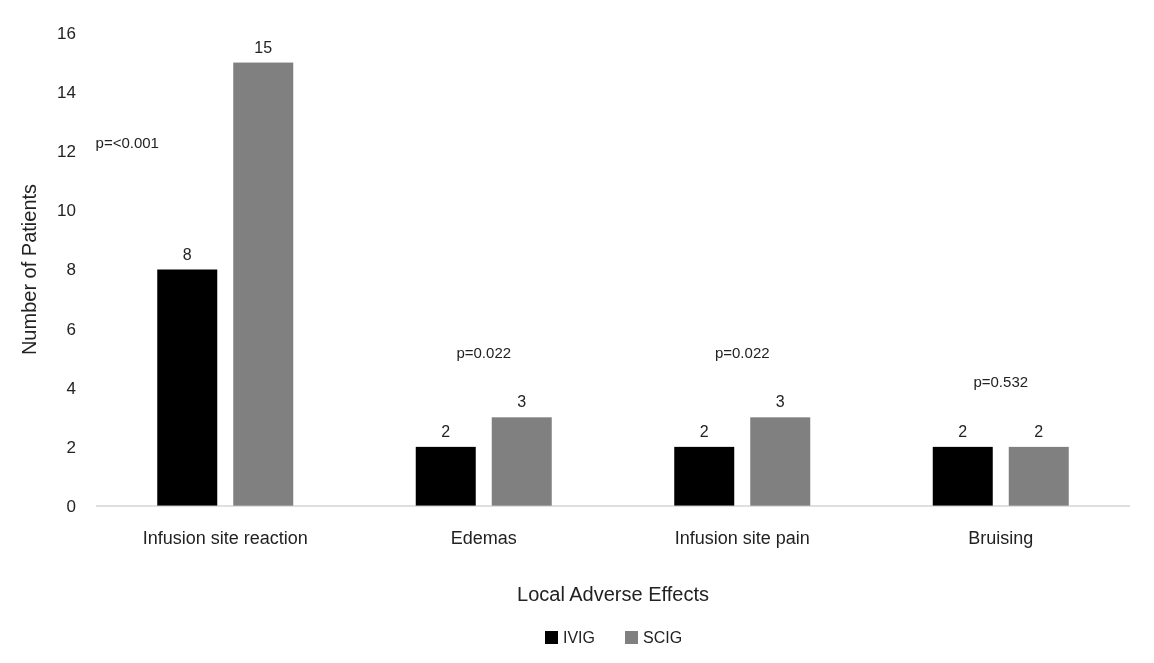 The height and width of the screenshot is (663, 1154). Describe the element at coordinates (579, 637) in the screenshot. I see `legend-label: IVIG` at that location.